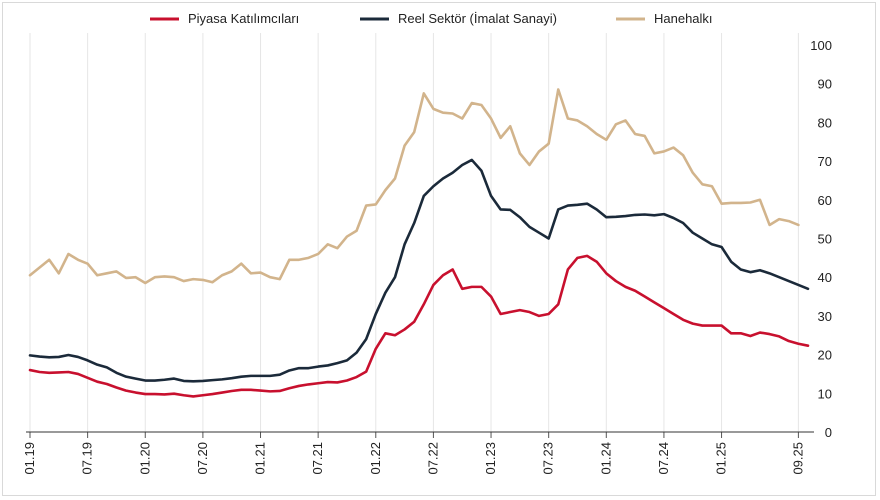  Describe the element at coordinates (29, 458) in the screenshot. I see `x-tick-label: 01.19` at that location.